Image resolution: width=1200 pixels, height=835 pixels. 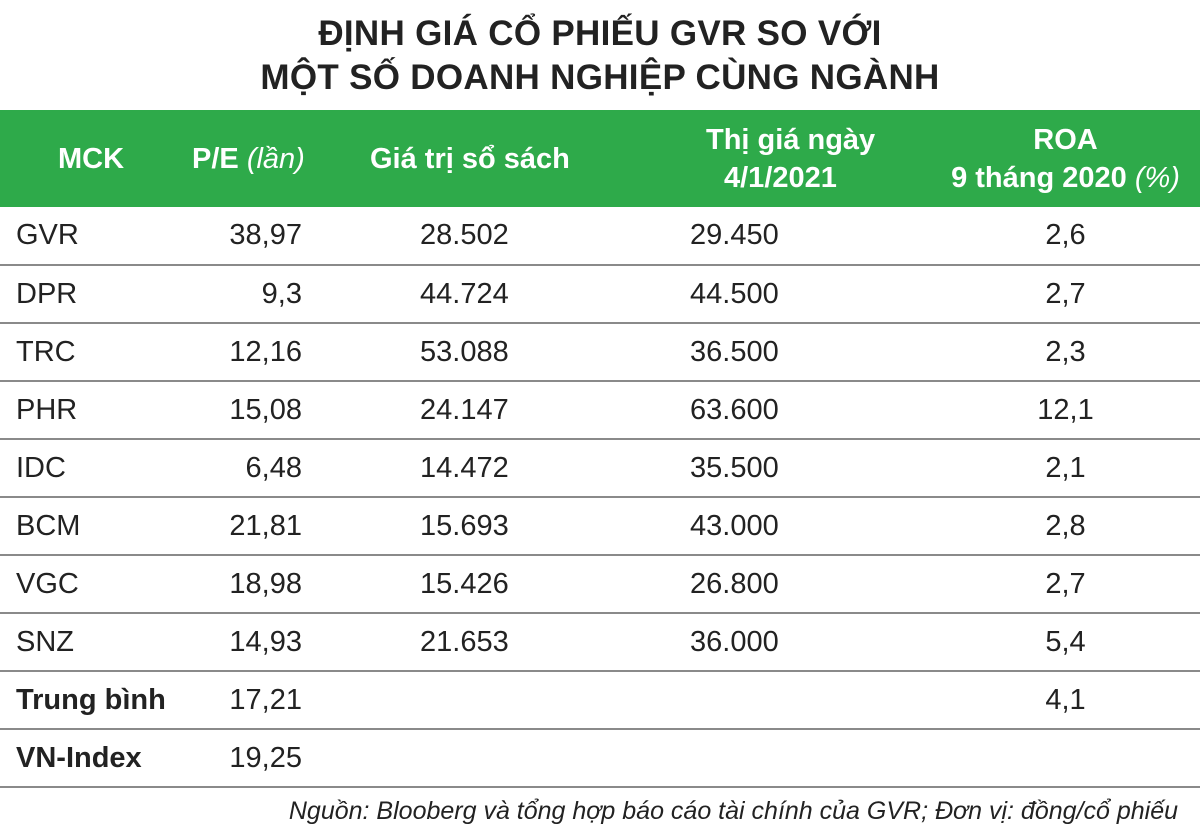 I want to click on cell-book-value: 15.693, so click(x=464, y=525).